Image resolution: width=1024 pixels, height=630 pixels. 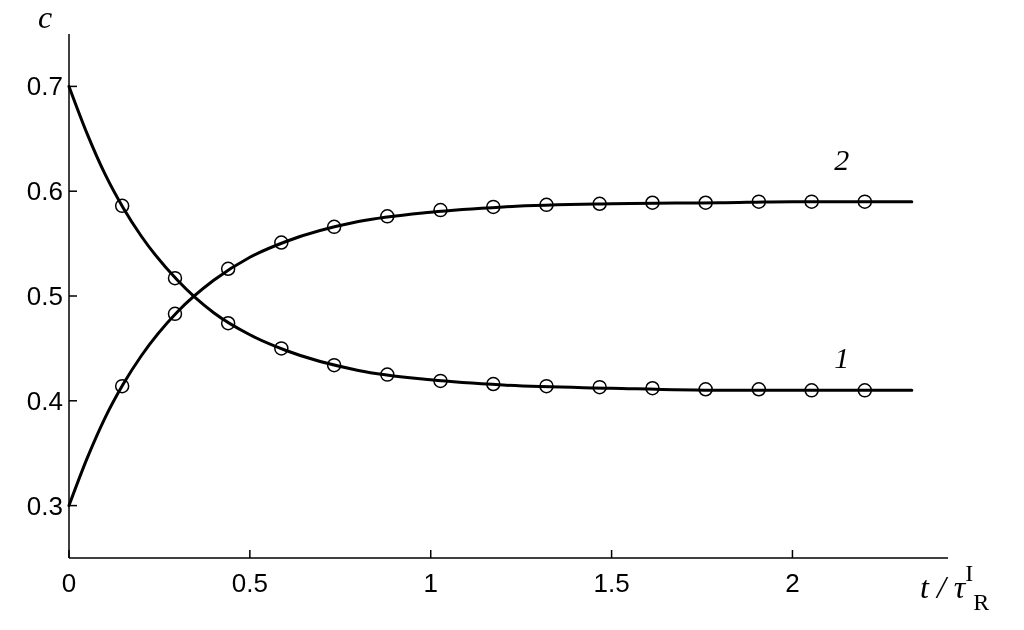 I want to click on x-tick-label: 1, so click(x=430, y=583).